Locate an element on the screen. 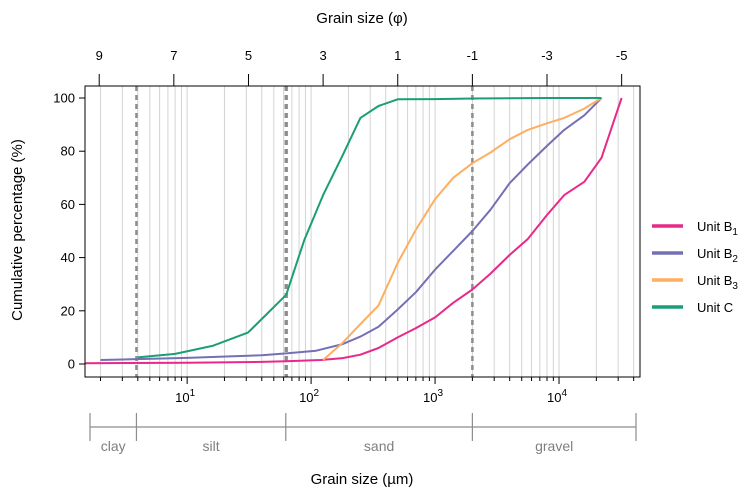 The image size is (742, 491). x-tick-label: 10² is located at coordinates (309, 396).